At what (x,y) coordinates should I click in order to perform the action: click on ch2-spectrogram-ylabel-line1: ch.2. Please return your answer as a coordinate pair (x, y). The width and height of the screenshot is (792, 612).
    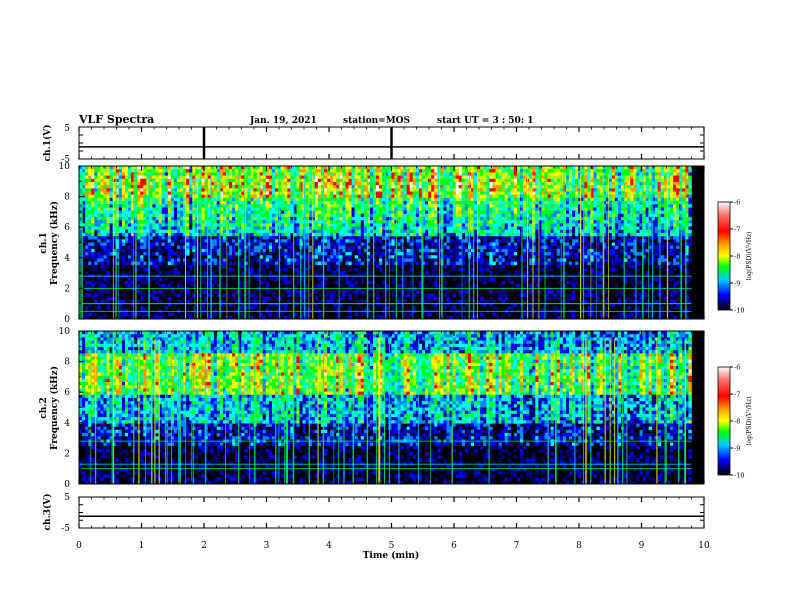
    Looking at the image, I should click on (44, 407).